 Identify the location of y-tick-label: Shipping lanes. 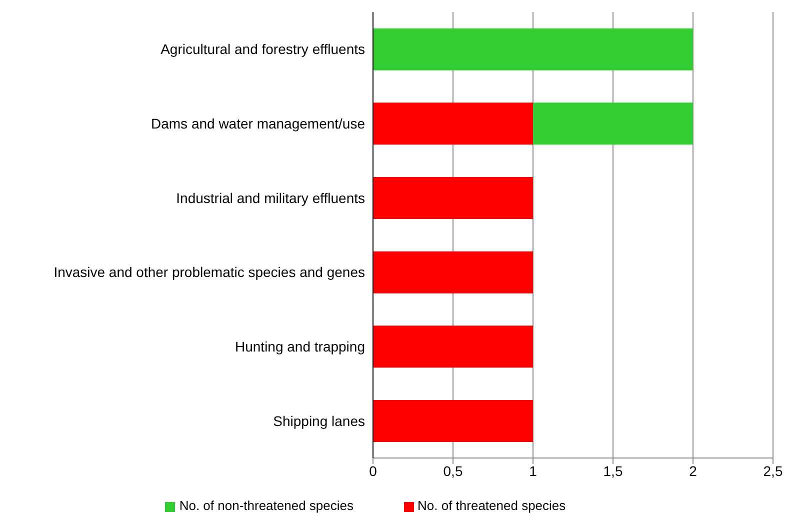
(319, 420).